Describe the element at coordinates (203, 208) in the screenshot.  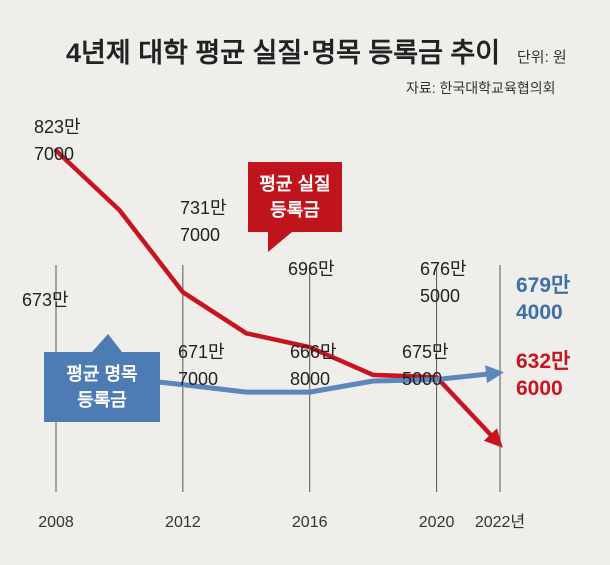
I see `data-label: 731만` at that location.